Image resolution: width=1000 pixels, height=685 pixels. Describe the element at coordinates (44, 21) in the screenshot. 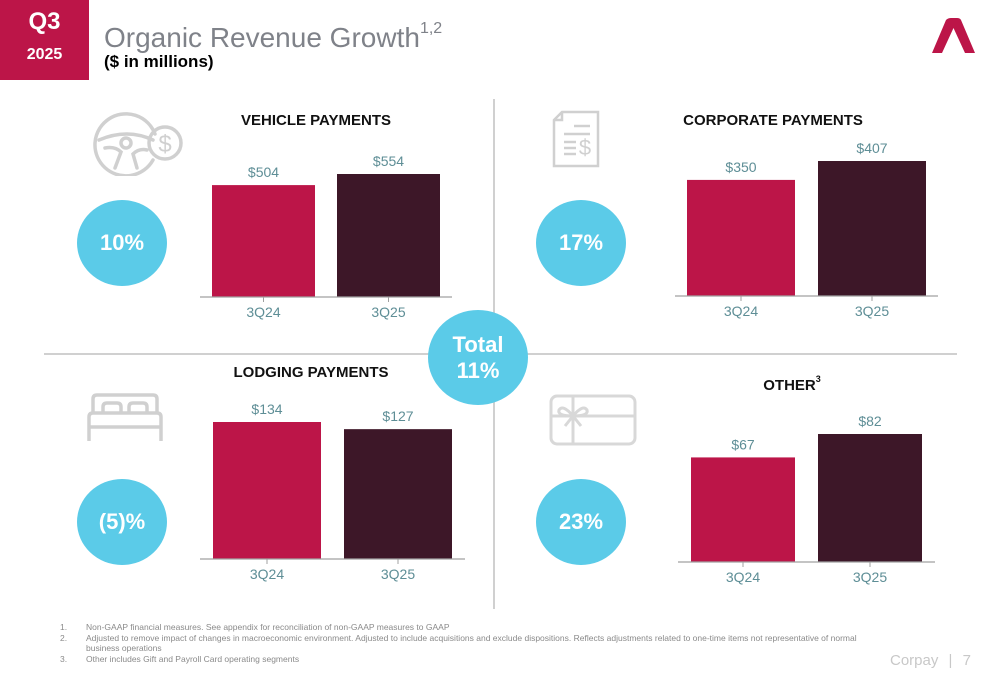

I see `quarter-label: Q3` at that location.